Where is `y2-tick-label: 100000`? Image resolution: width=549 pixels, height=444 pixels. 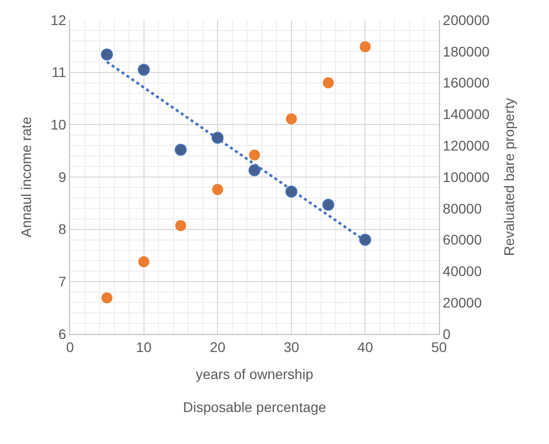
y2-tick-label: 100000 is located at coordinates (466, 176).